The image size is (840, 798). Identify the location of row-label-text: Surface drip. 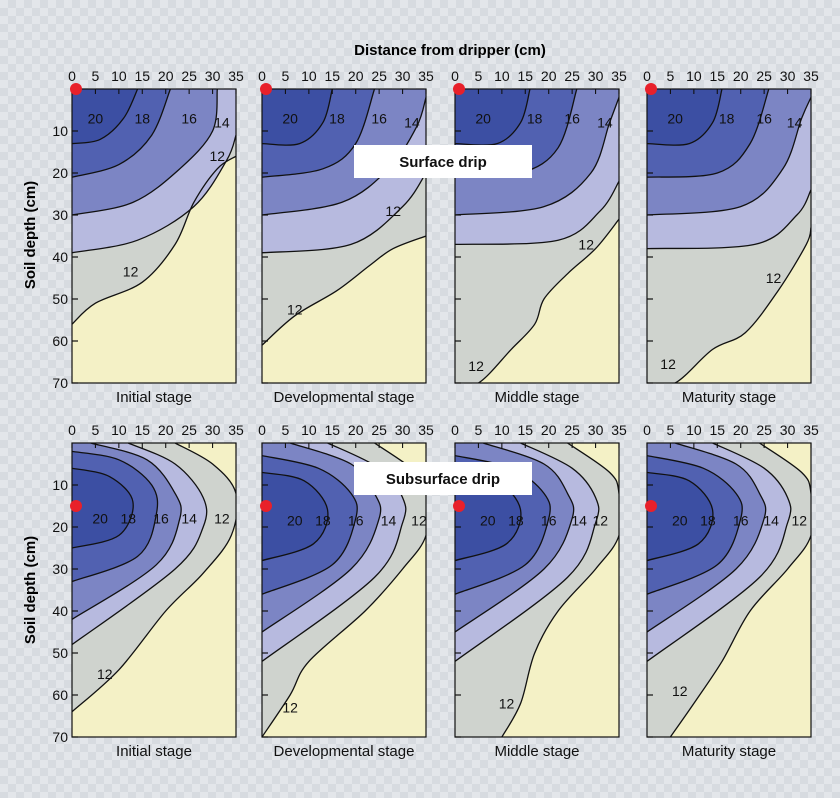
(443, 162).